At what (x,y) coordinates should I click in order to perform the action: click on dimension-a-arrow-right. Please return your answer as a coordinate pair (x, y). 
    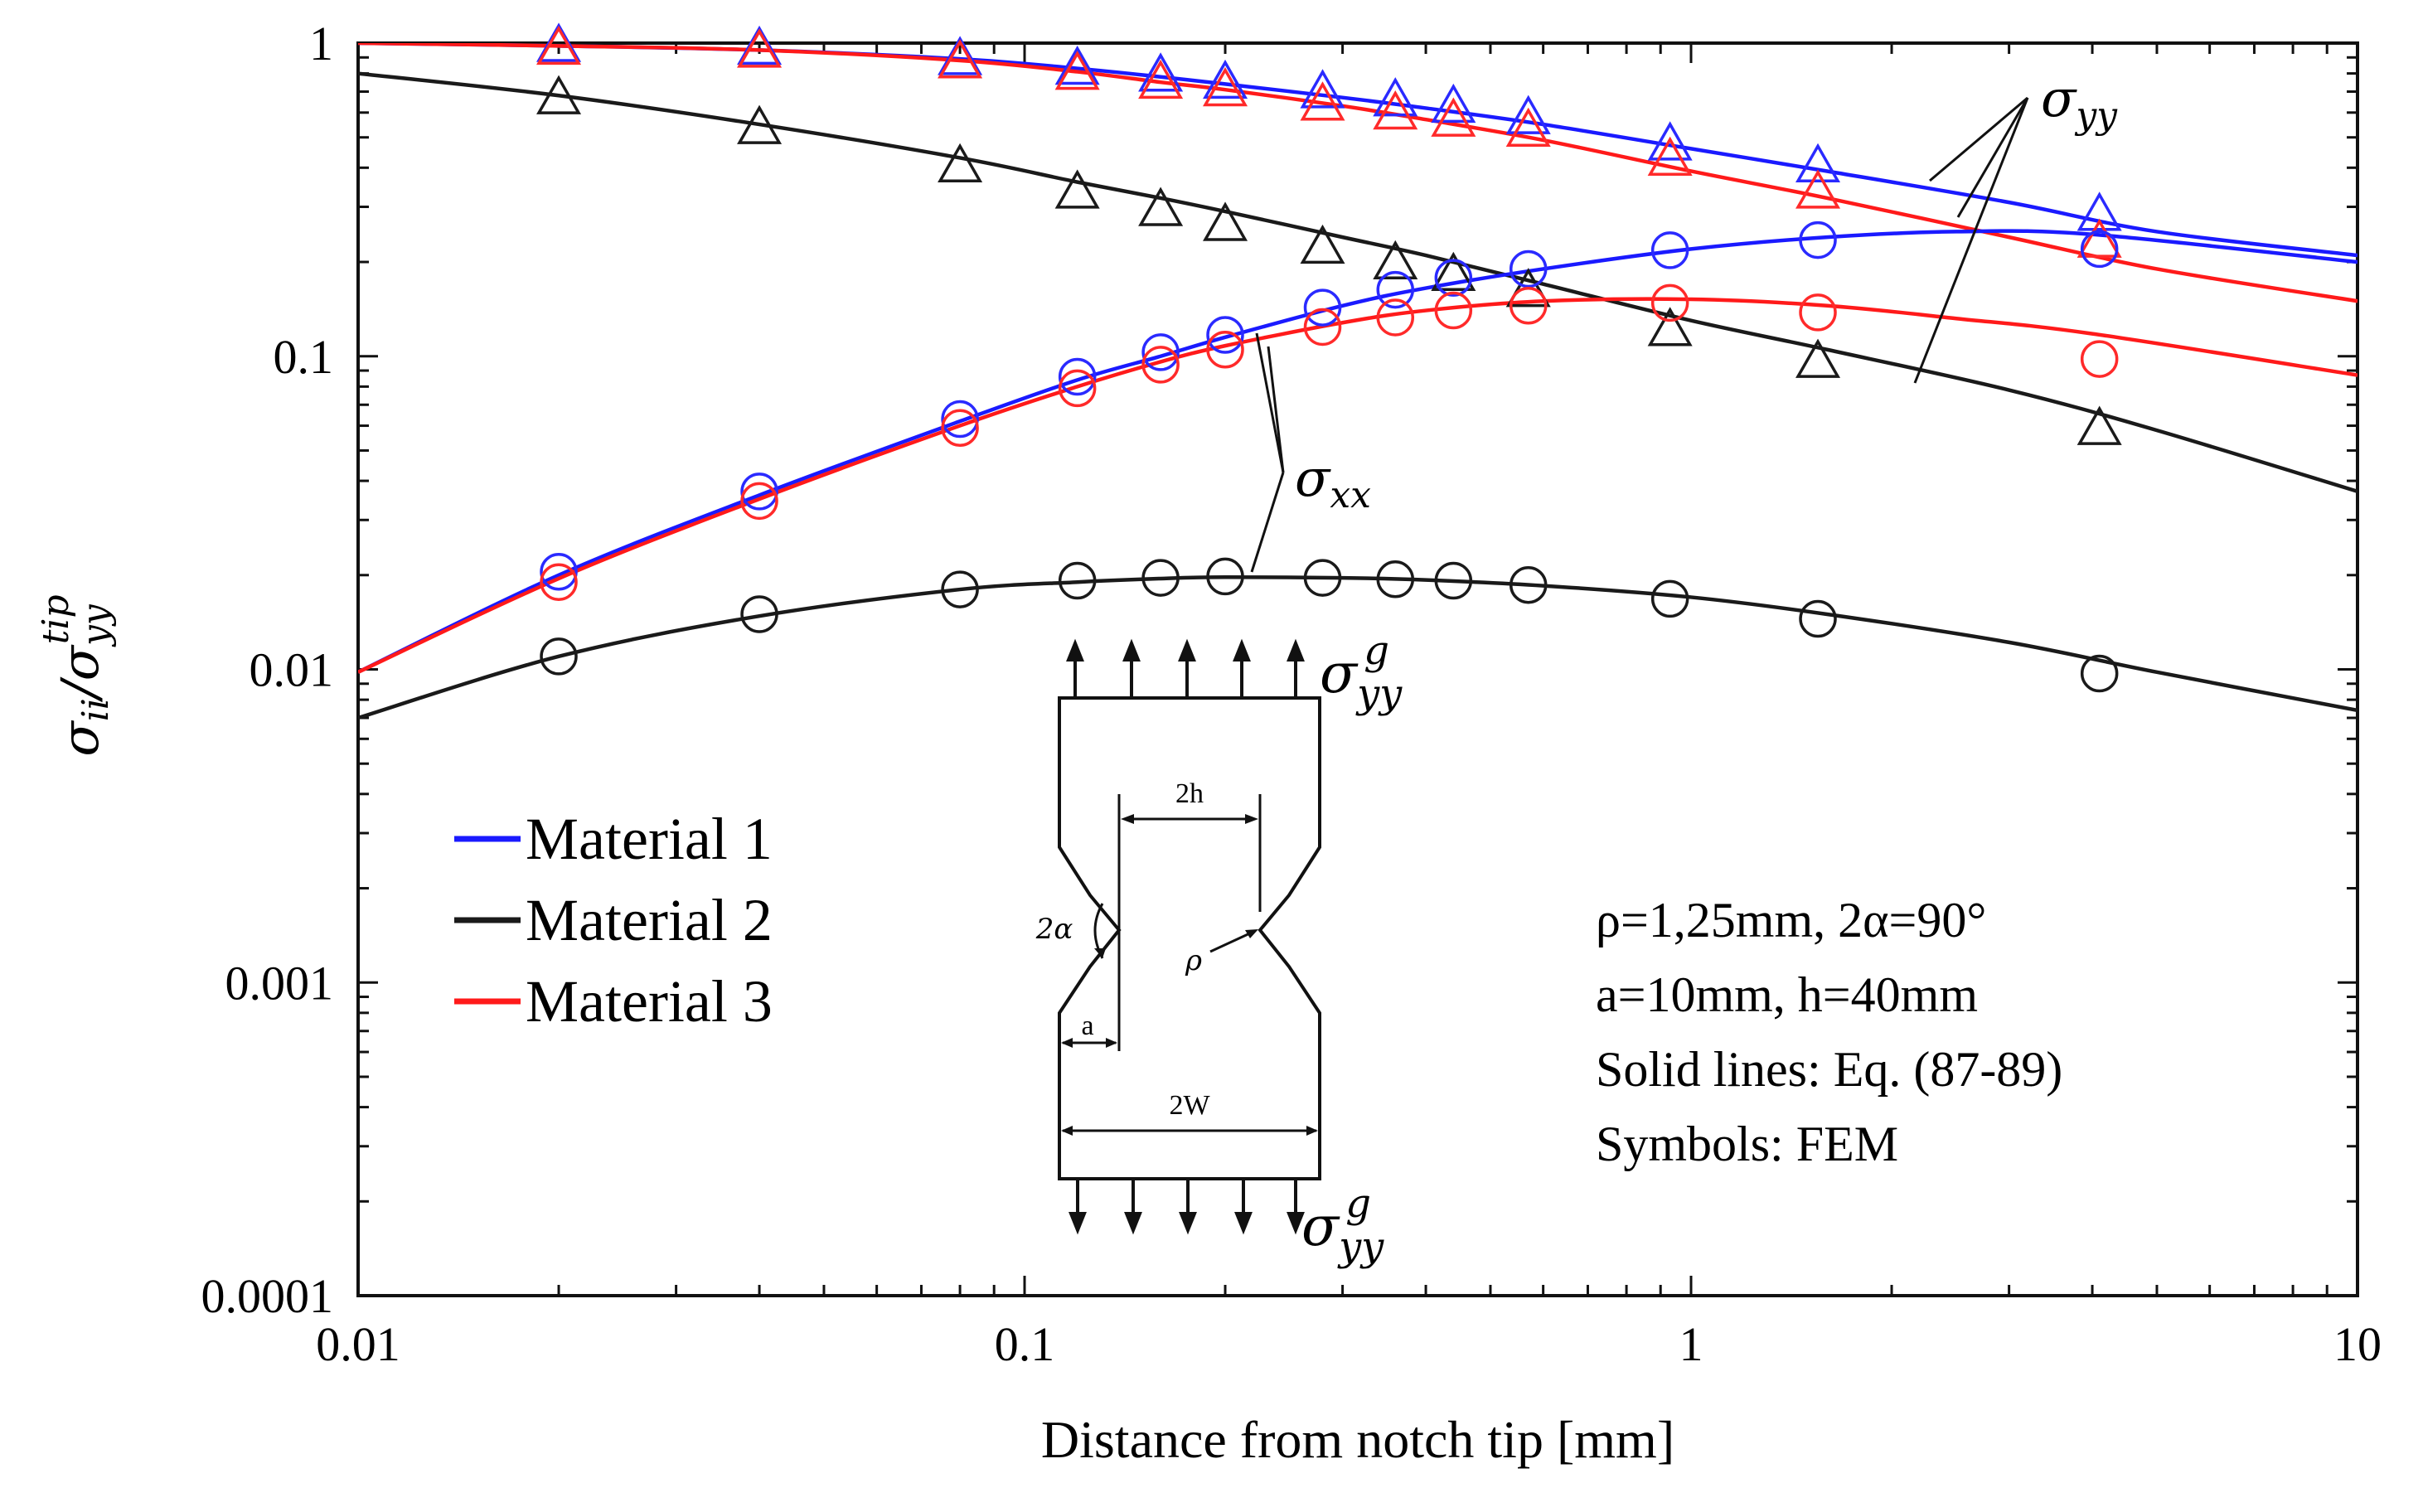
    Looking at the image, I should click on (1111, 1043).